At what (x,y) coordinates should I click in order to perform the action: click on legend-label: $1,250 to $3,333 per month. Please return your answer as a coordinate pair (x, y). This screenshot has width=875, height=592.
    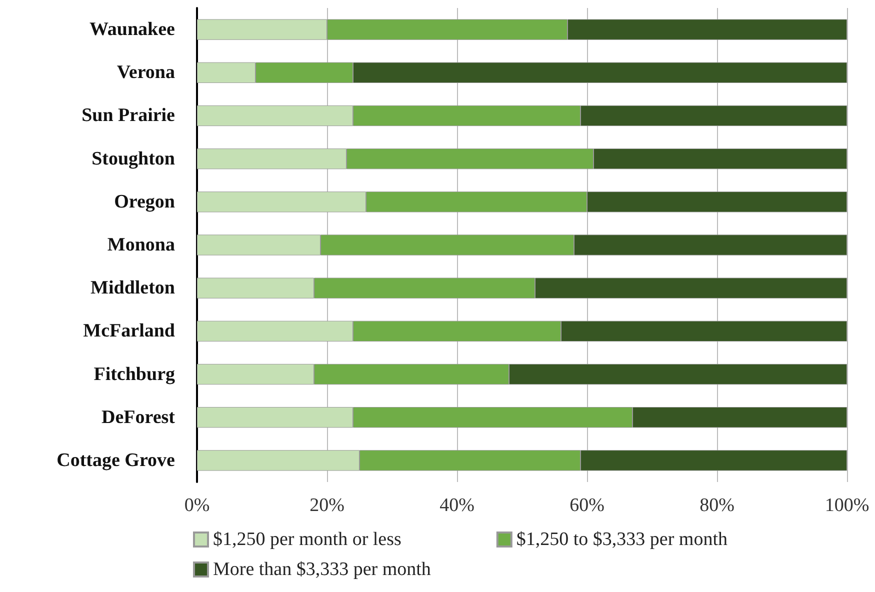
    Looking at the image, I should click on (622, 539).